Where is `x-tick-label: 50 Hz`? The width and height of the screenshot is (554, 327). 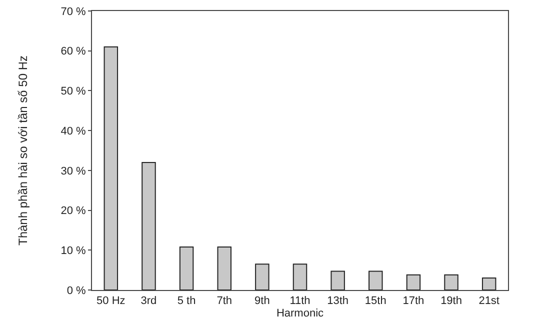 x-tick-label: 50 Hz is located at coordinates (111, 301).